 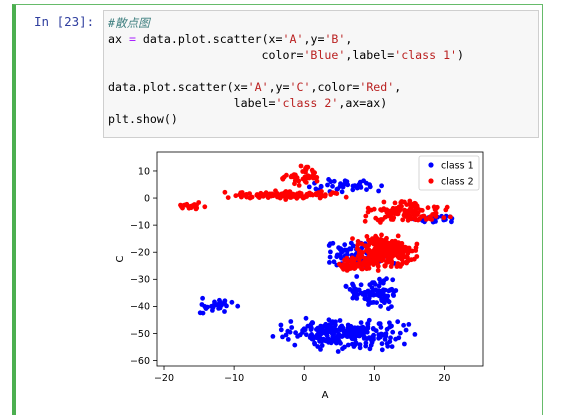 What do you see at coordinates (444, 378) in the screenshot?
I see `x-tick-label: 20` at bounding box center [444, 378].